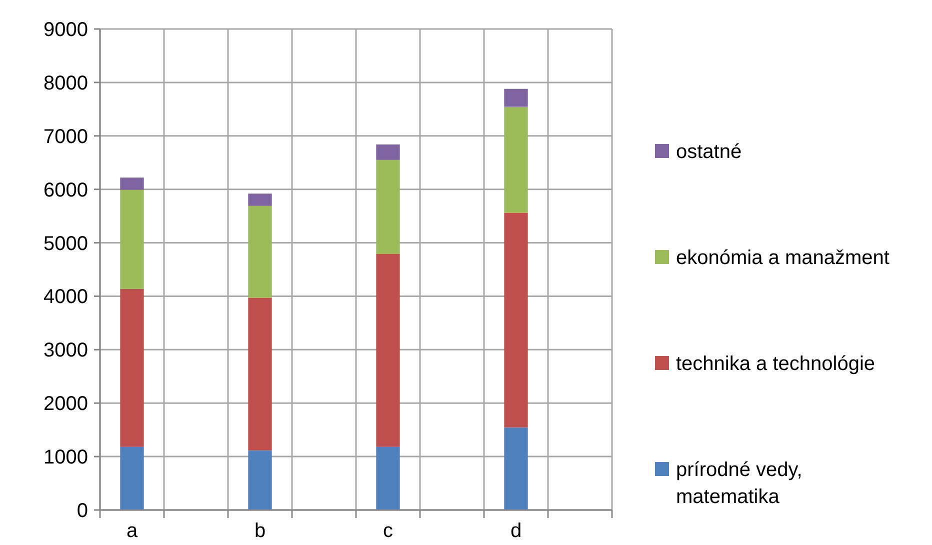 The width and height of the screenshot is (932, 545). What do you see at coordinates (66, 243) in the screenshot?
I see `y-tick-label: 5000` at bounding box center [66, 243].